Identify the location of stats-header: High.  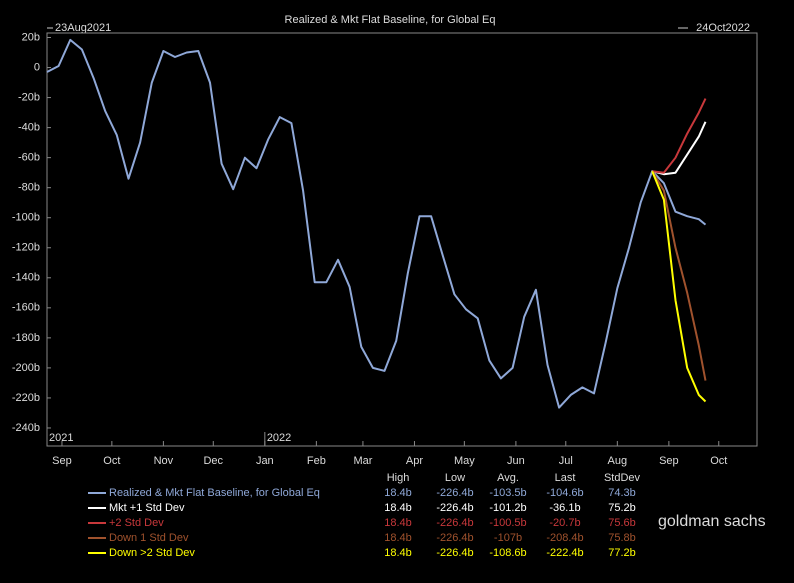
(398, 478).